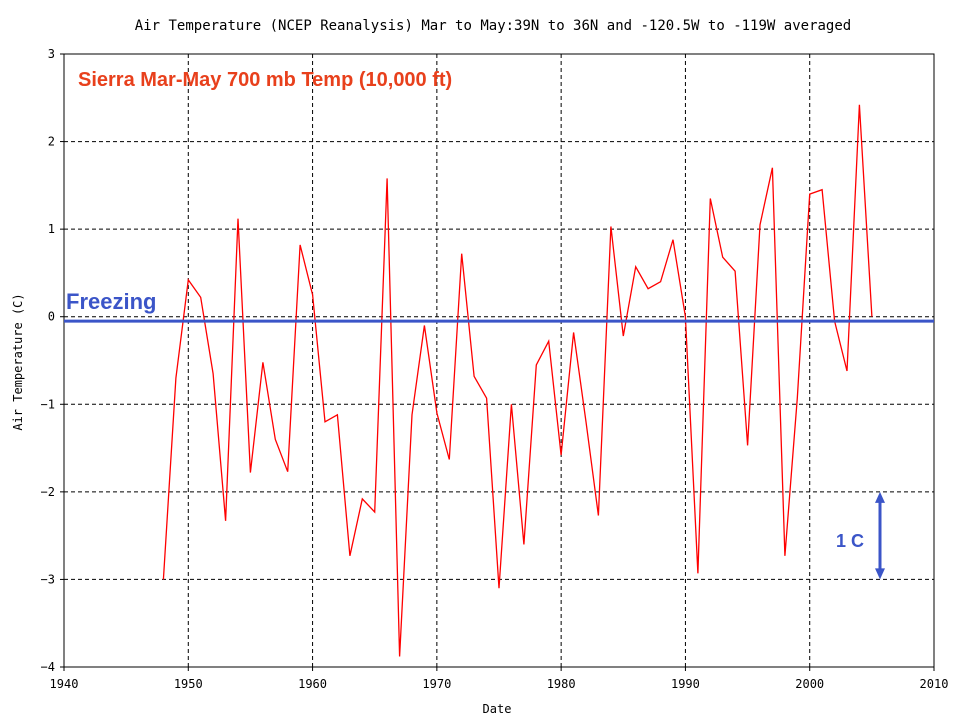  Describe the element at coordinates (51, 317) in the screenshot. I see `y-tick-label: 0` at that location.